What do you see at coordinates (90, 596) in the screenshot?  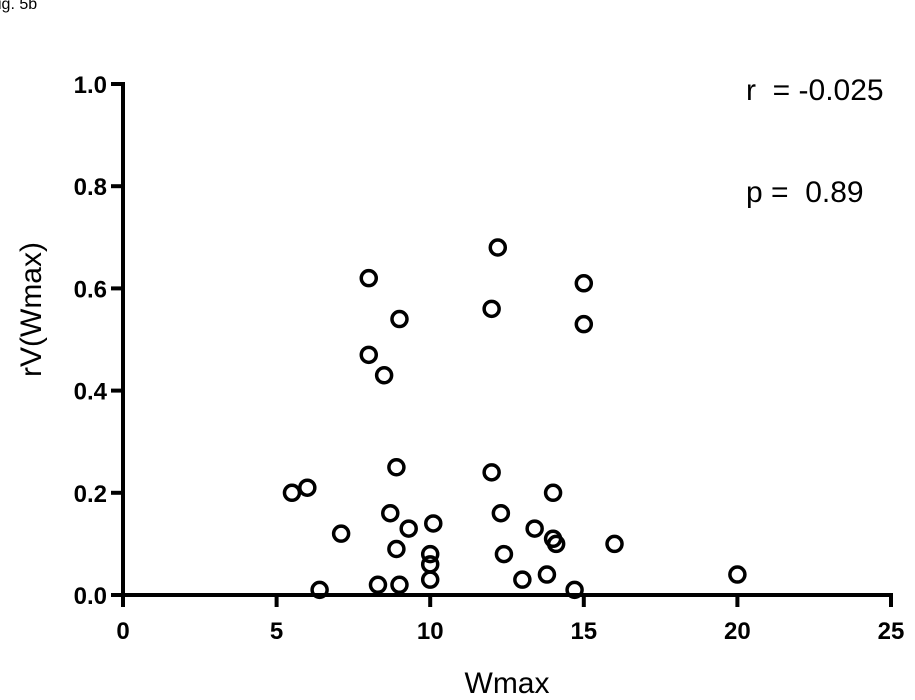 I see `y-tick-label: 0.0` at bounding box center [90, 596].